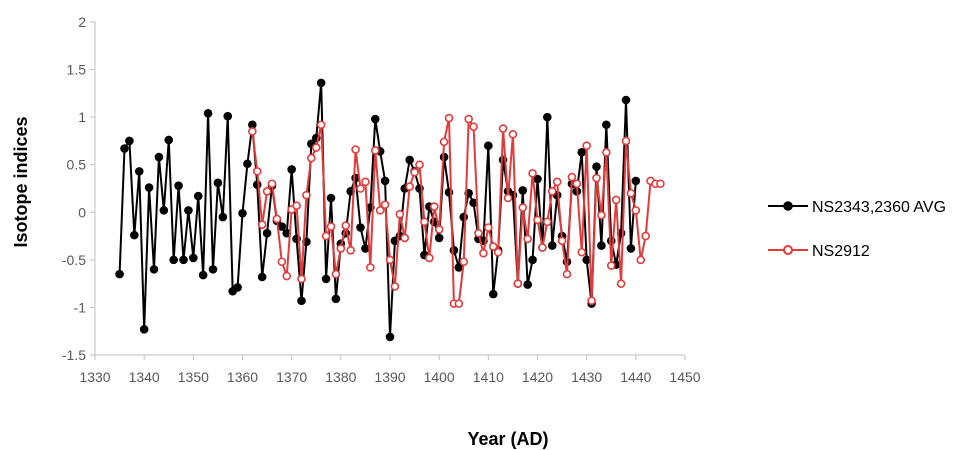  Describe the element at coordinates (389, 377) in the screenshot. I see `x-tick-label: 1390` at that location.